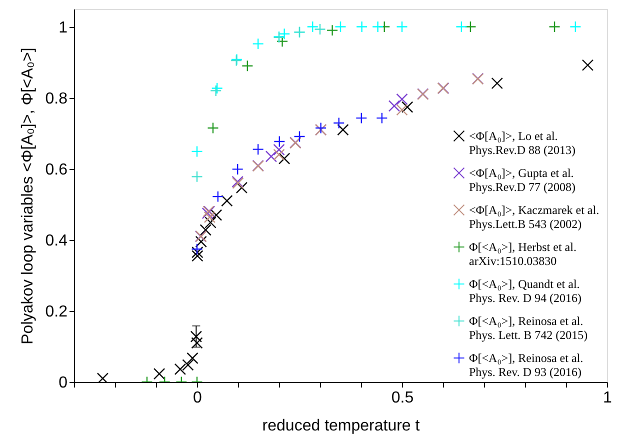  Describe the element at coordinates (341, 426) in the screenshot. I see `x-axis-title: reduced temperature t` at that location.